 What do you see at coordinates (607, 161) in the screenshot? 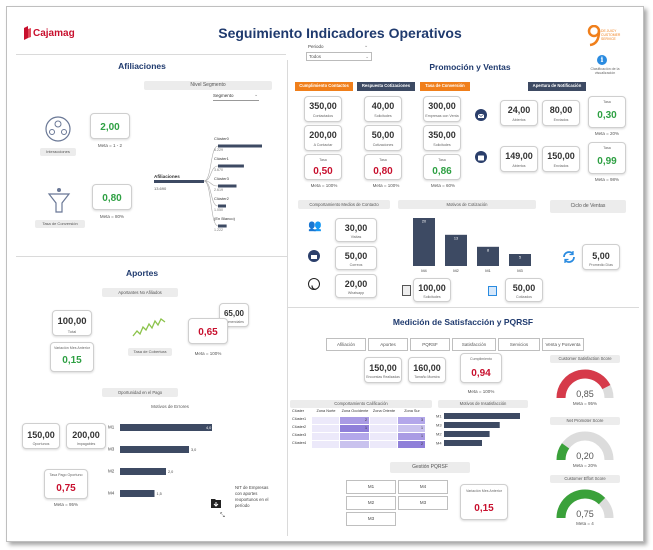
I see `notification-rate-value: 0,99` at bounding box center [607, 161].